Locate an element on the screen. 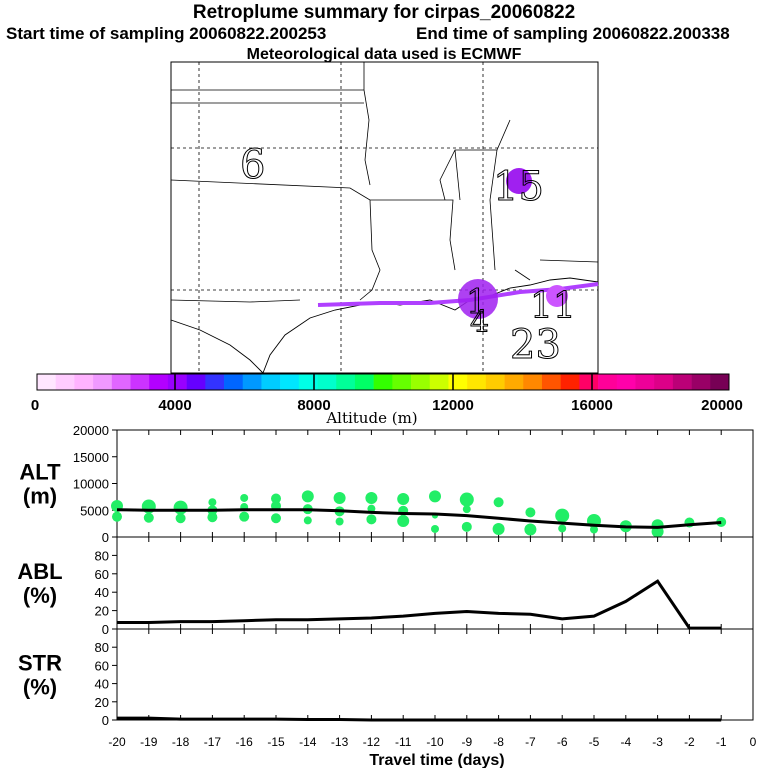  series-line-str is located at coordinates (419, 719).